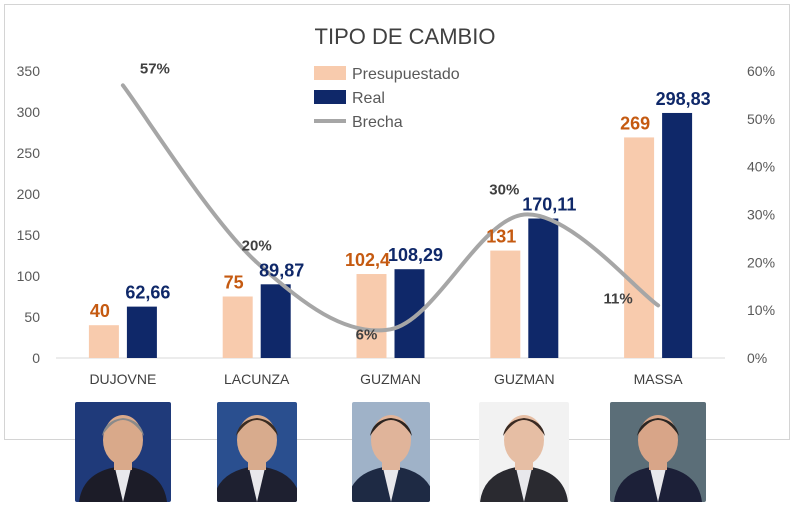 The height and width of the screenshot is (509, 793). I want to click on data-label-real: 108,29, so click(415, 255).